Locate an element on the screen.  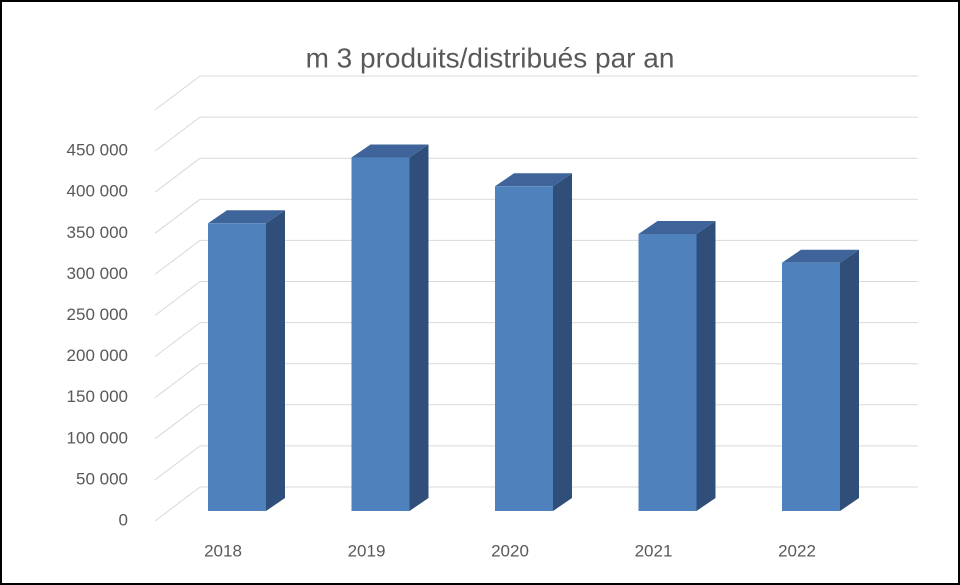
x-tick-label: 2020 is located at coordinates (510, 550).